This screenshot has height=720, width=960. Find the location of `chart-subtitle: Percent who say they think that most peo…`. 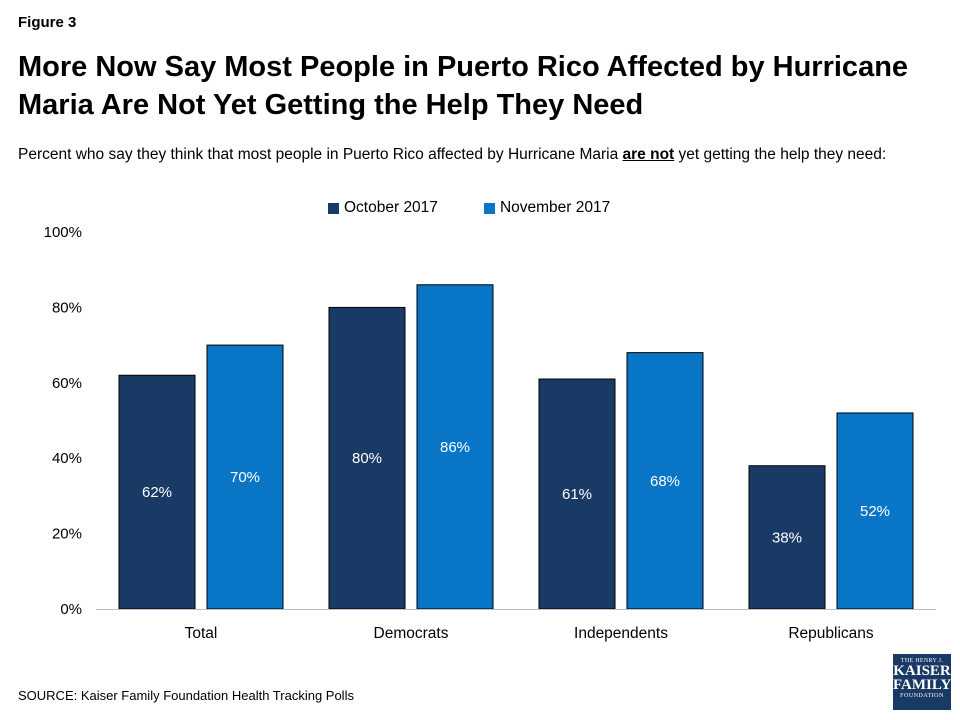

chart-subtitle: Percent who say they think that most peo… is located at coordinates (483, 154).